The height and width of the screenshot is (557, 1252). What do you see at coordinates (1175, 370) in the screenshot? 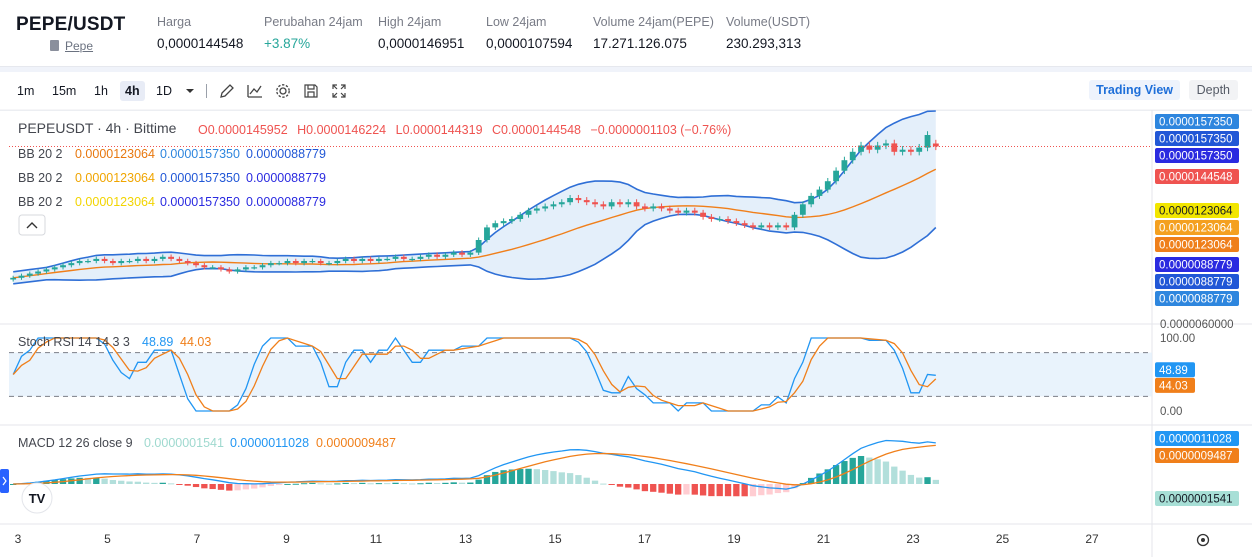
I see `stoch-badge` at bounding box center [1175, 370].